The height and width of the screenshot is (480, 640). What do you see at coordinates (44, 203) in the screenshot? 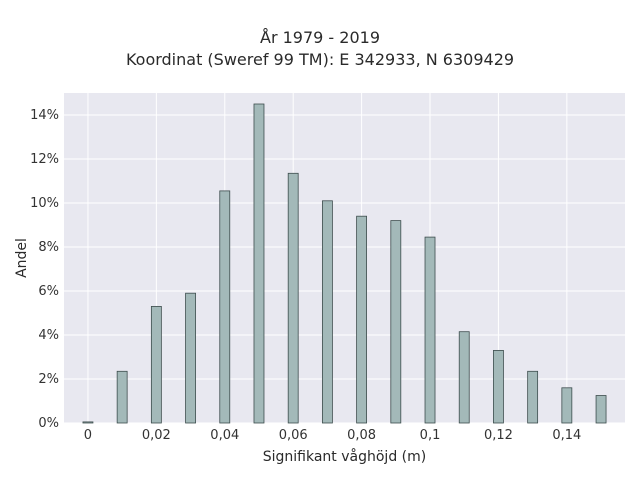
I see `y-tick-label: 10%` at bounding box center [44, 203].